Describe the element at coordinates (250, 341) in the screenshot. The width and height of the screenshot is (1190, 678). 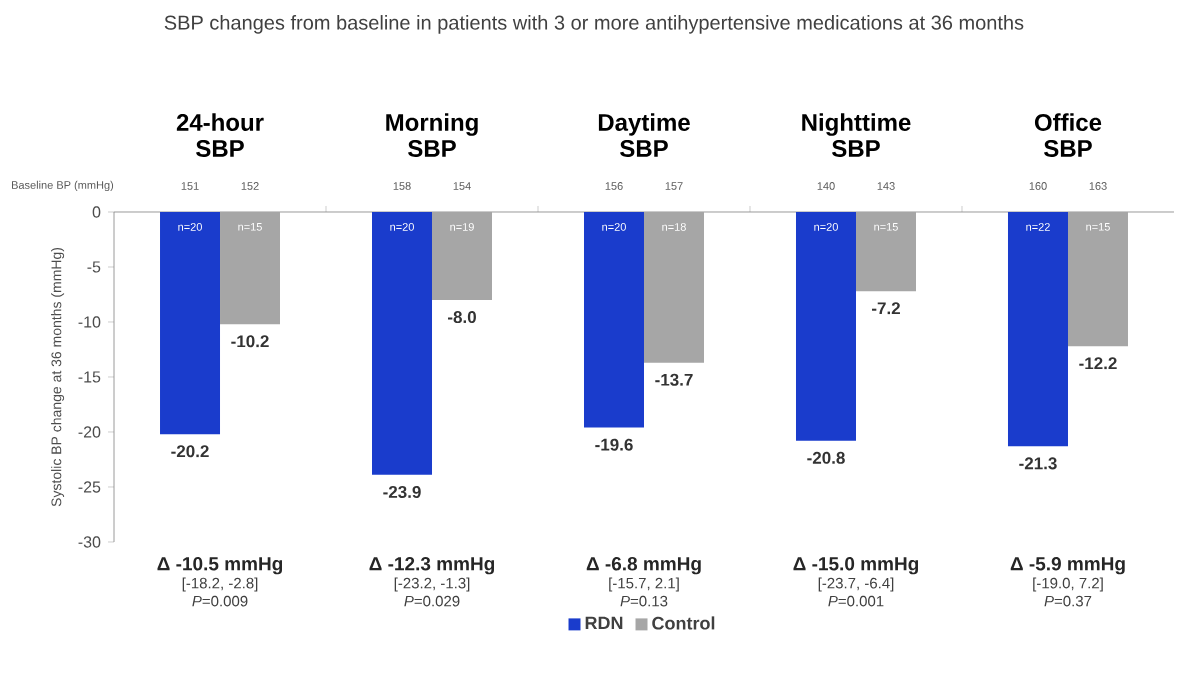
I see `data-label: -10.2` at that location.